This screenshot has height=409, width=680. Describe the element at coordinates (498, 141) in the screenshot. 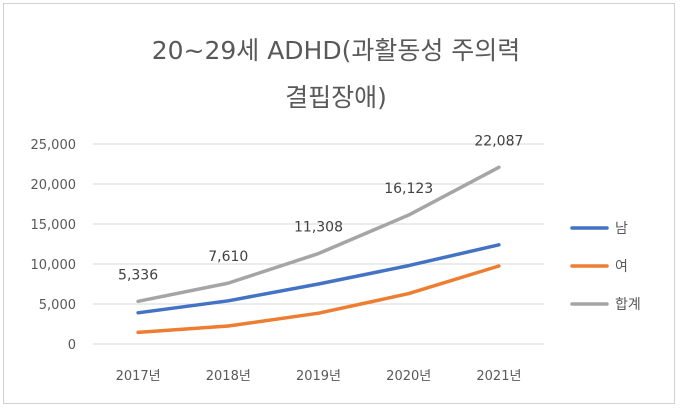

I see `data-label: 22,087` at that location.